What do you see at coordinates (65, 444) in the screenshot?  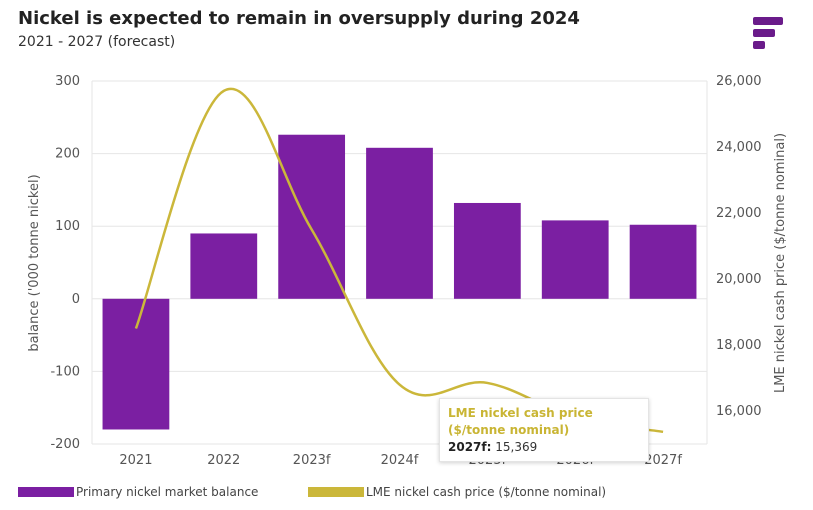 I see `y-tick-label: -200` at bounding box center [65, 444].